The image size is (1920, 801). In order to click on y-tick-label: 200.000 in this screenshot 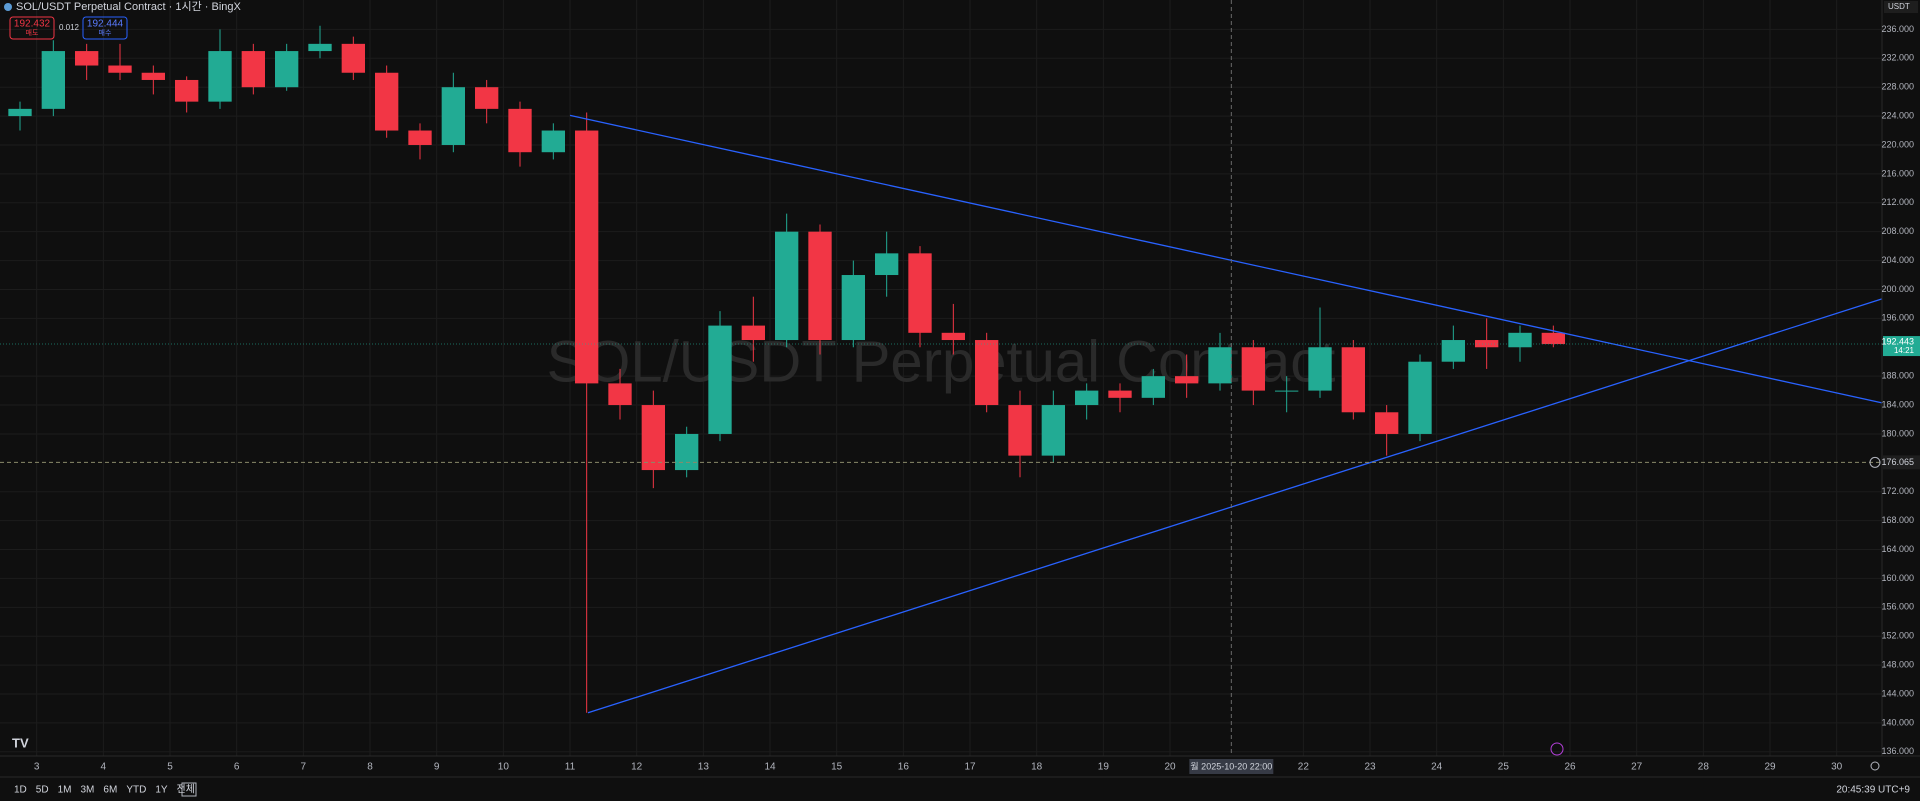, I will do `click(1897, 289)`.